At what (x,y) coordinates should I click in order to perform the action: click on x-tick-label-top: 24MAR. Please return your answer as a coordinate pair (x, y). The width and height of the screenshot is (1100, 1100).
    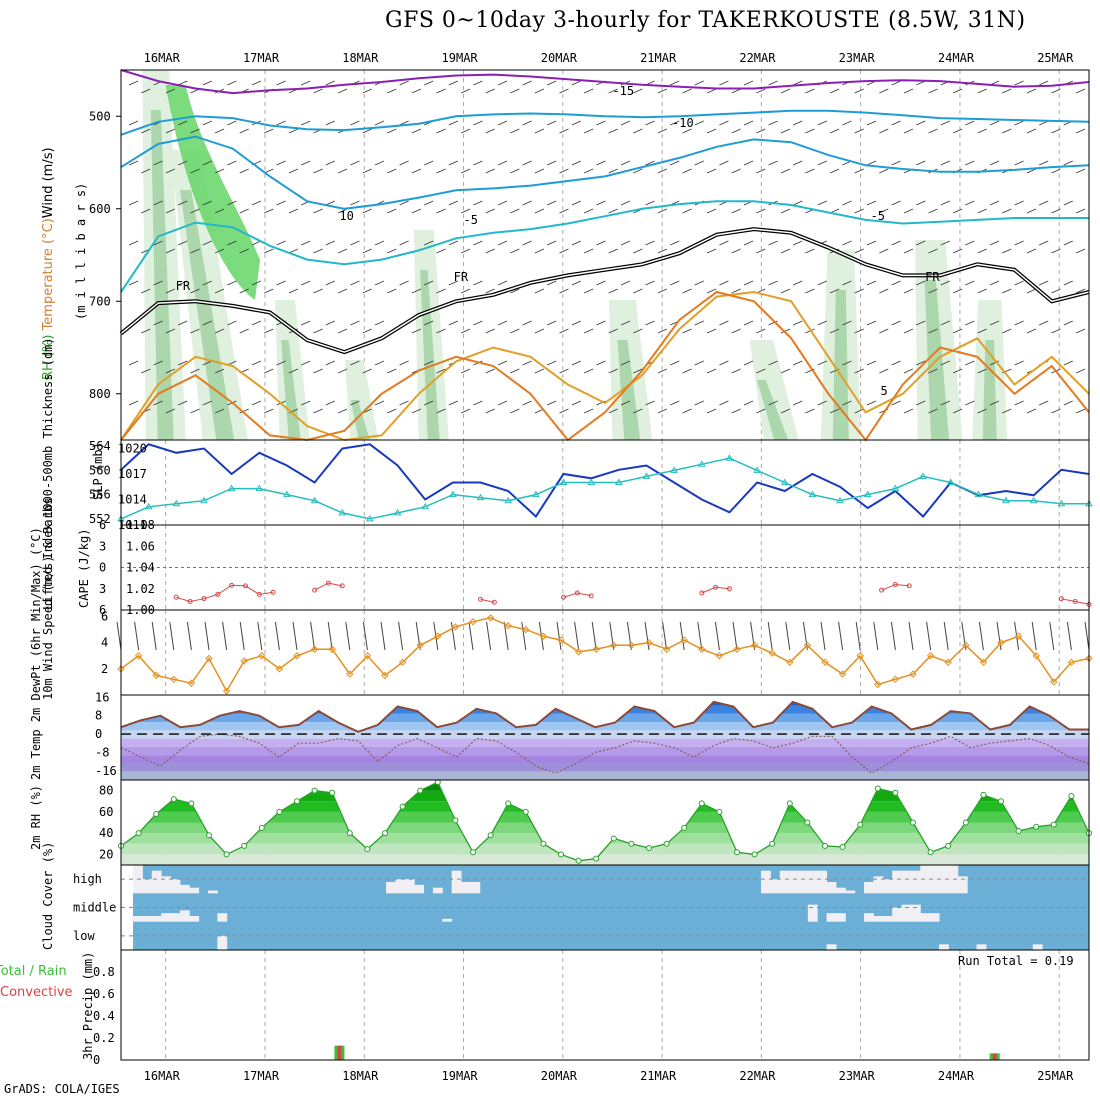
    Looking at the image, I should click on (956, 58).